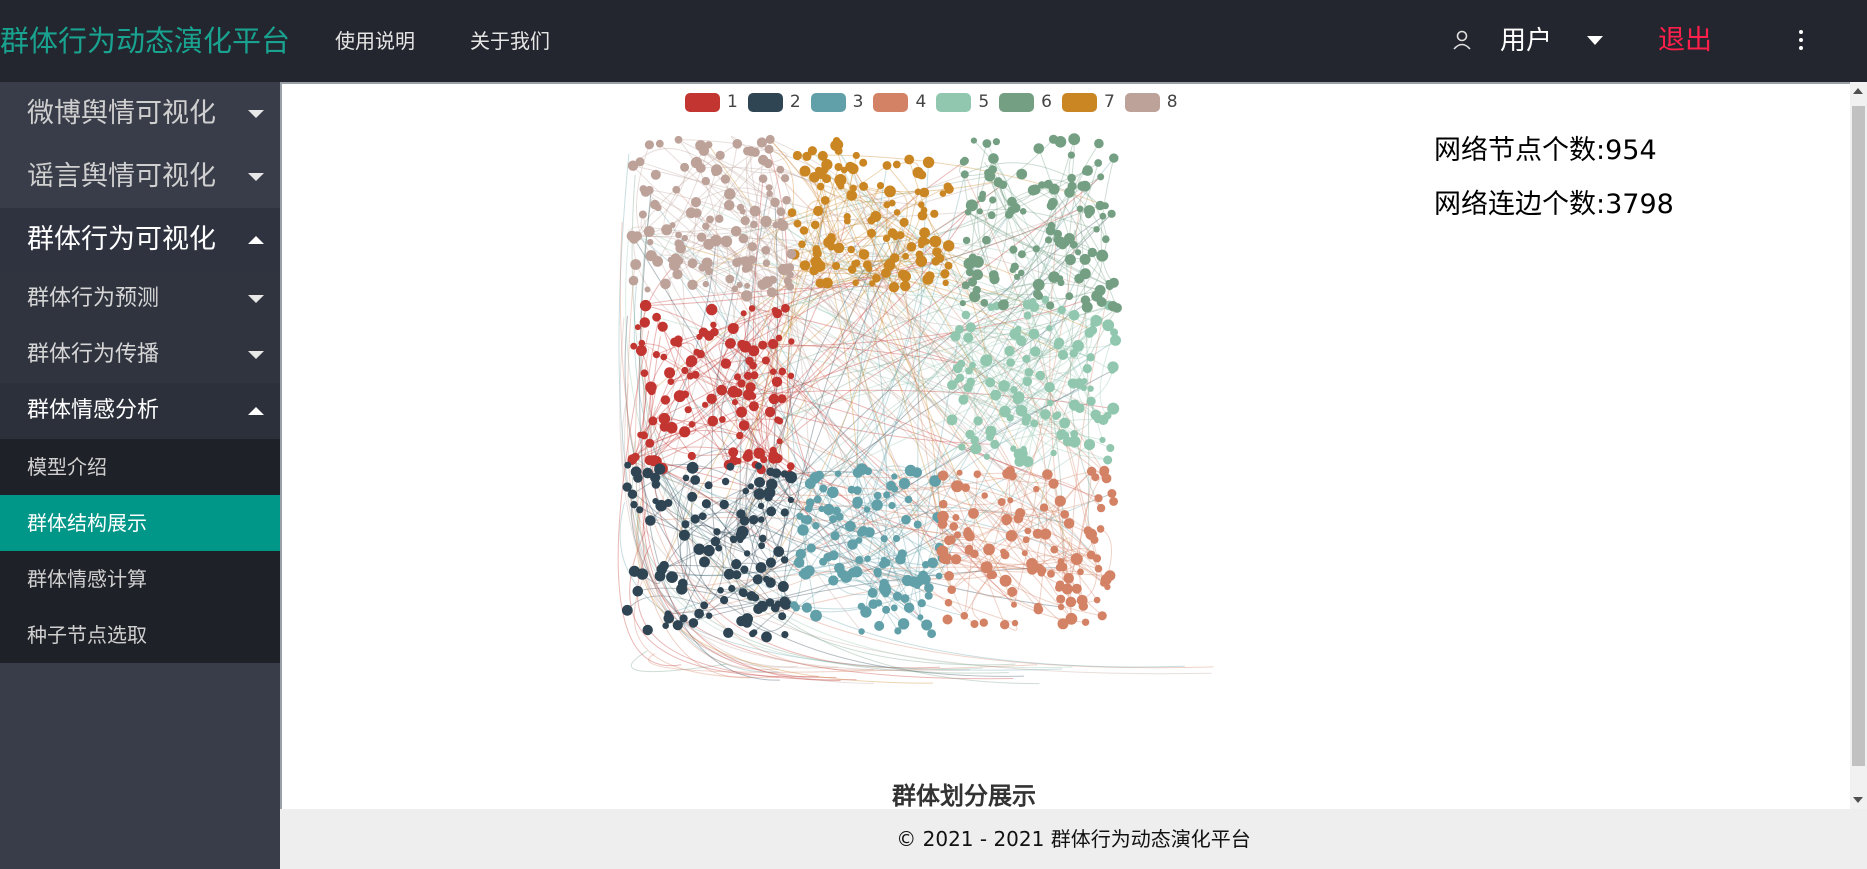  I want to click on sidebar-item-sentiment-analysis: 群体情感分析, so click(140, 411).